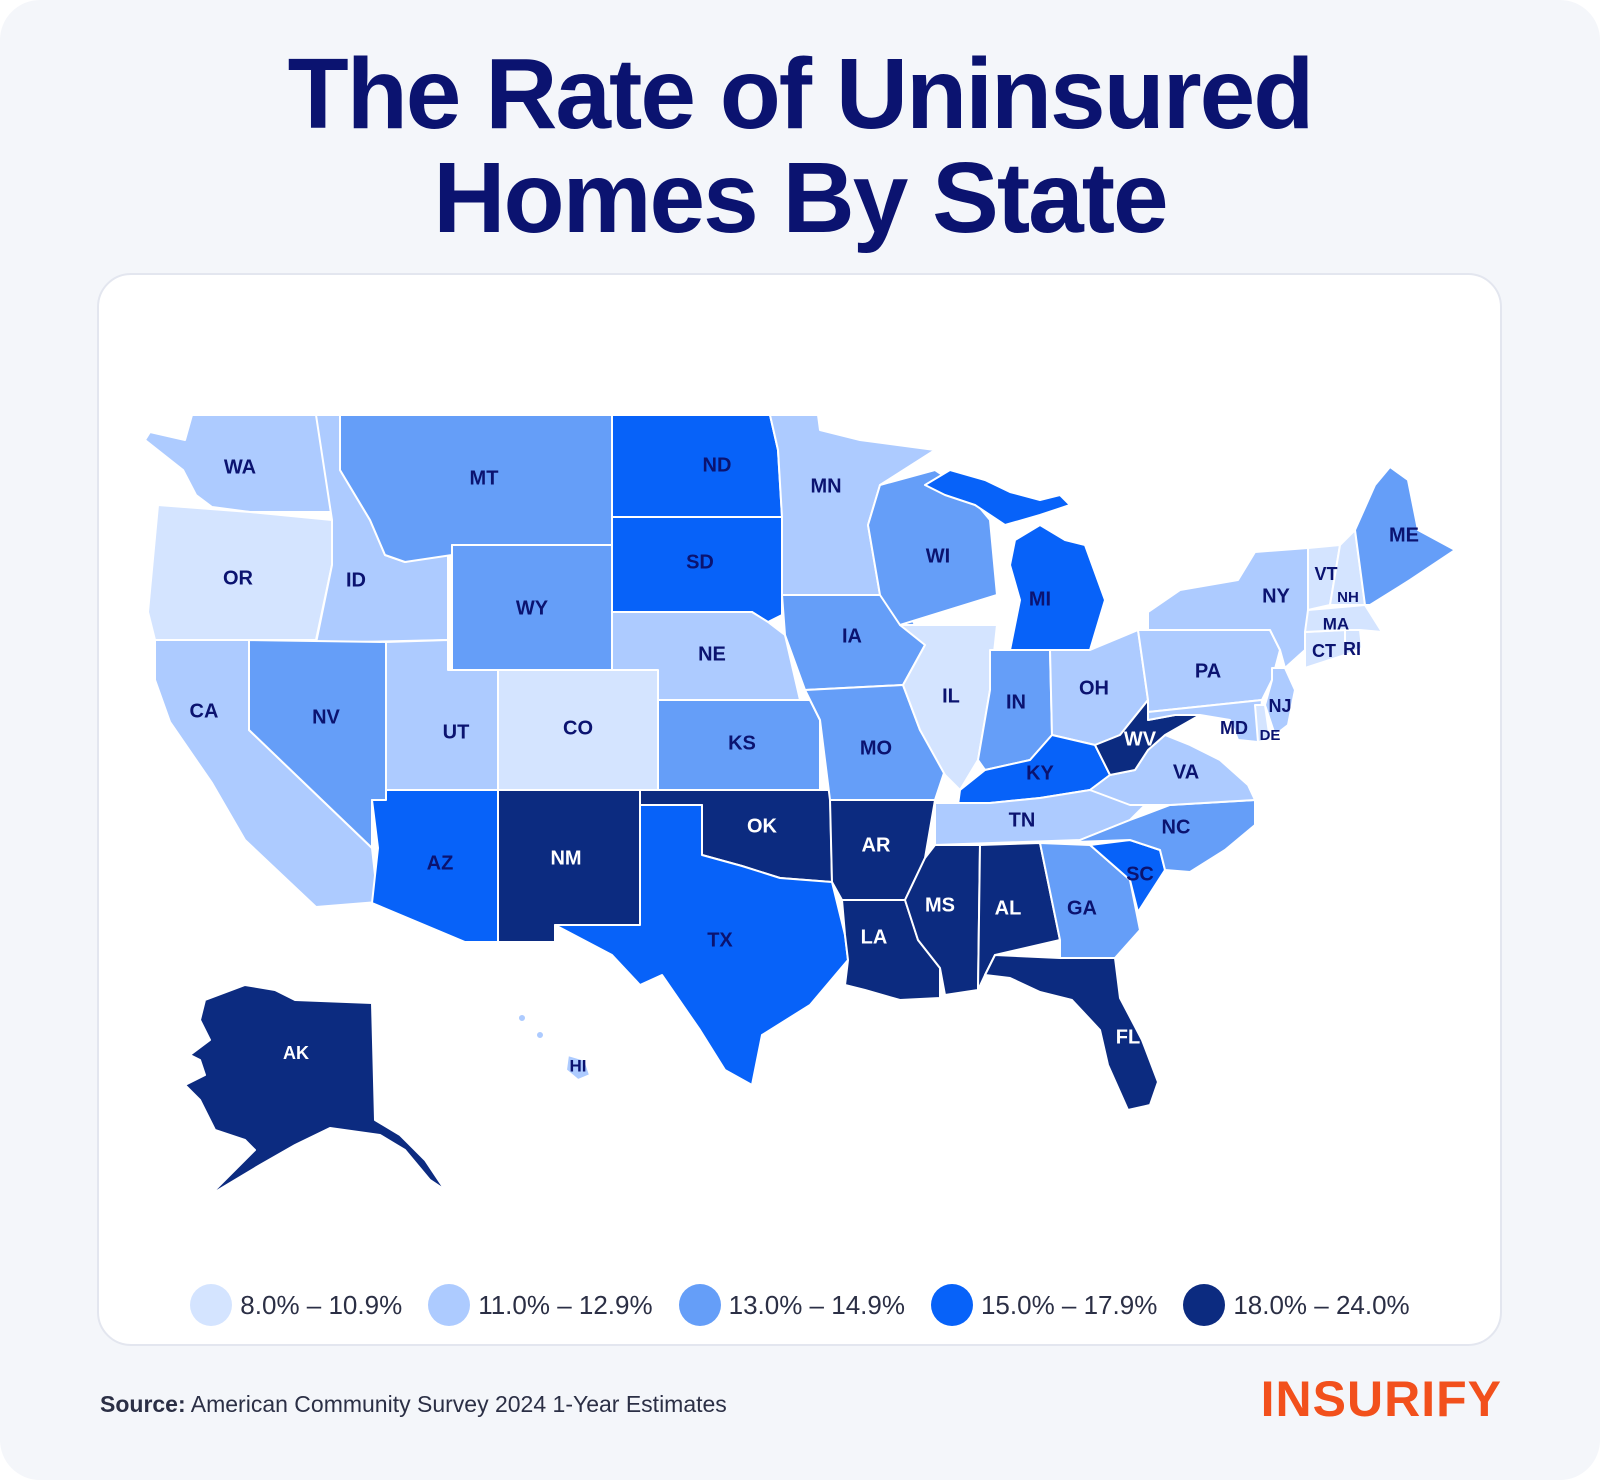 Image resolution: width=1600 pixels, height=1480 pixels. I want to click on state-label-NC: NC, so click(1176, 827).